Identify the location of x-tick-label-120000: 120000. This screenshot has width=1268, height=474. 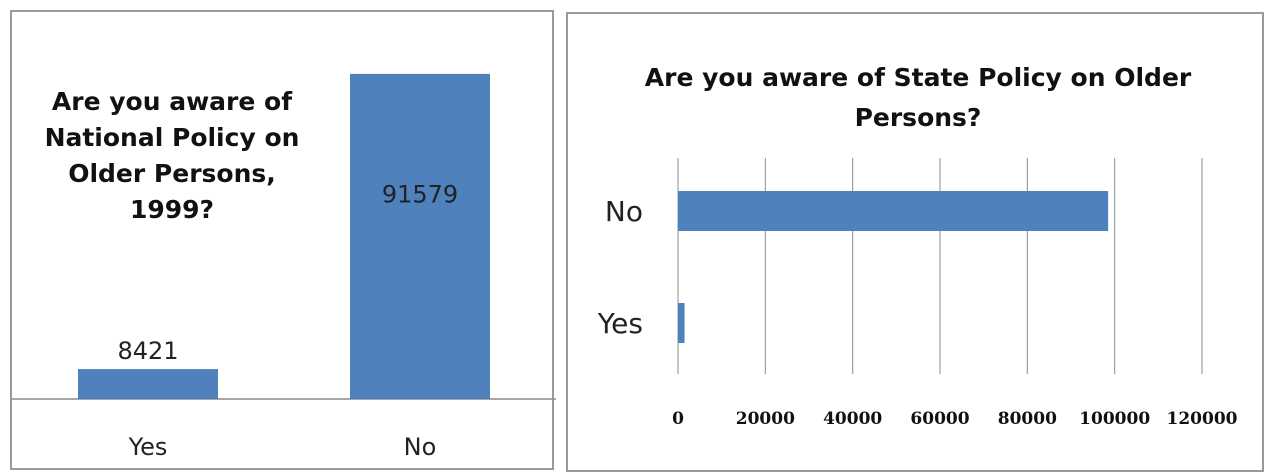
(1202, 419).